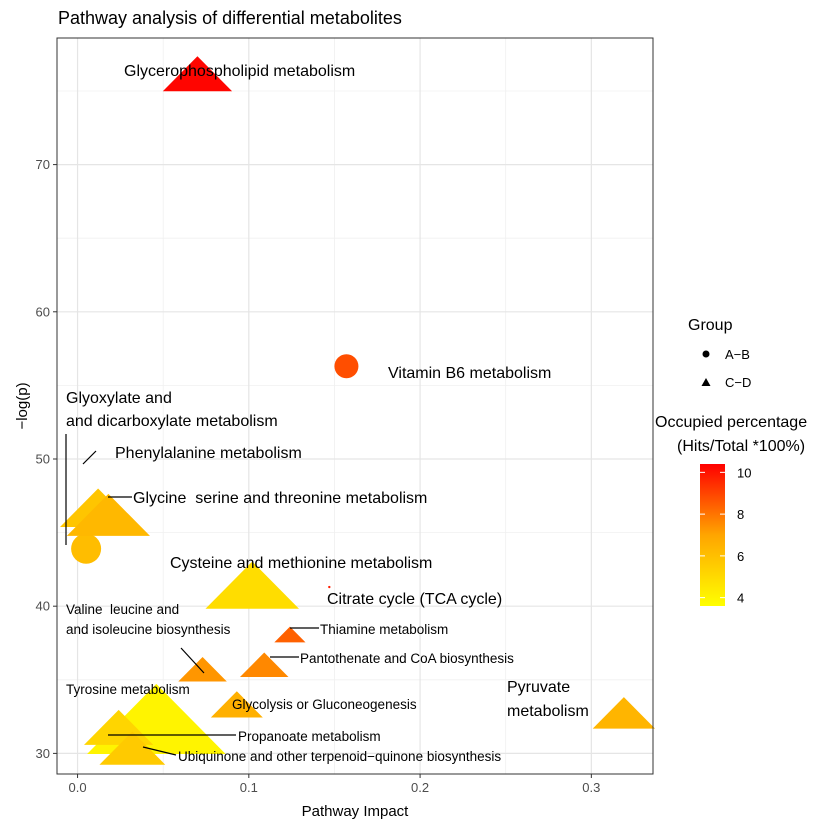 This screenshot has height=835, width=839. Describe the element at coordinates (740, 598) in the screenshot. I see `colorbar-tick-label: 4` at that location.